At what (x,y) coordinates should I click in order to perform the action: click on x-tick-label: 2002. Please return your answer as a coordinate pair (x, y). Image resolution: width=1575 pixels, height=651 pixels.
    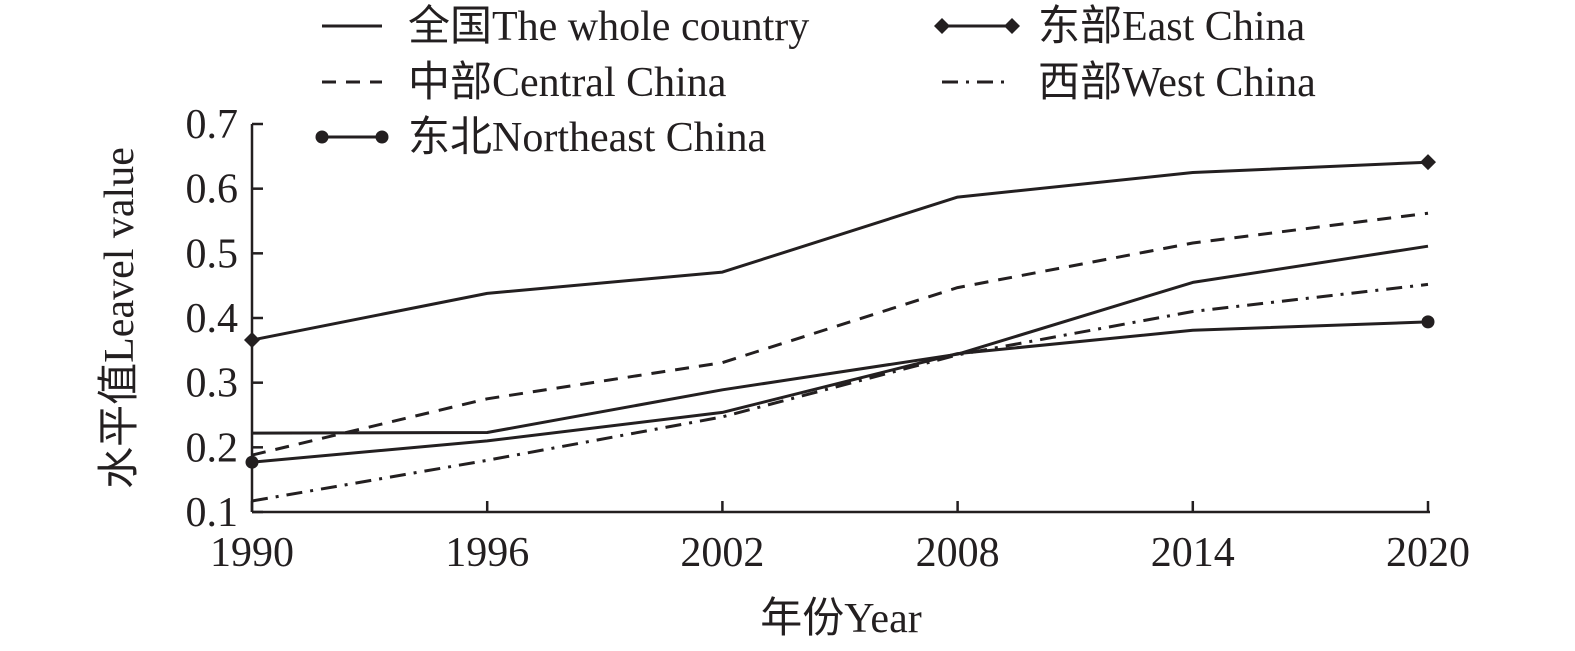
    Looking at the image, I should click on (722, 553).